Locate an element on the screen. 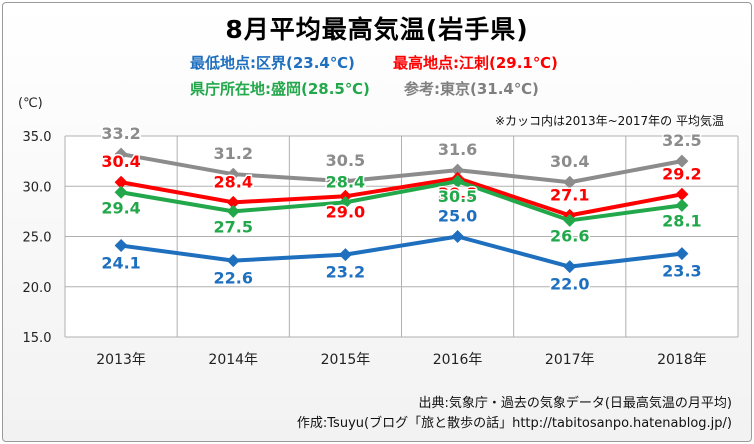 The width and height of the screenshot is (754, 444). highest-station-label: 最高地点:江刺(29.1℃) is located at coordinates (475, 63).